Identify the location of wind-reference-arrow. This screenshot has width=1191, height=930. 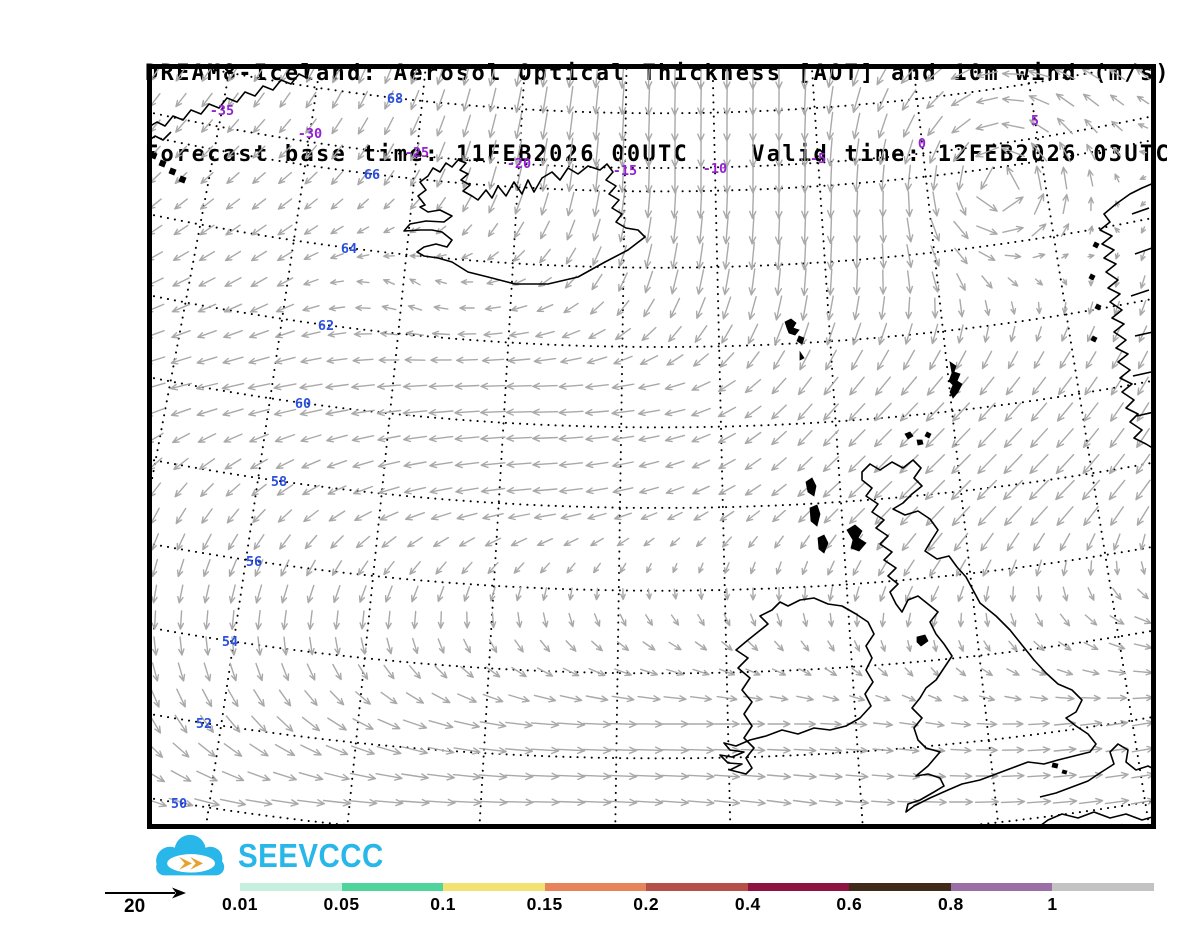
(145, 893).